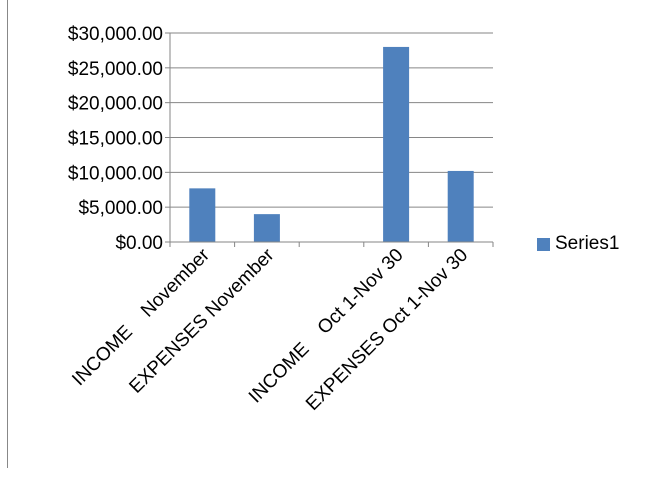 Image resolution: width=655 pixels, height=479 pixels. What do you see at coordinates (587, 243) in the screenshot?
I see `legend-label: Series1` at bounding box center [587, 243].